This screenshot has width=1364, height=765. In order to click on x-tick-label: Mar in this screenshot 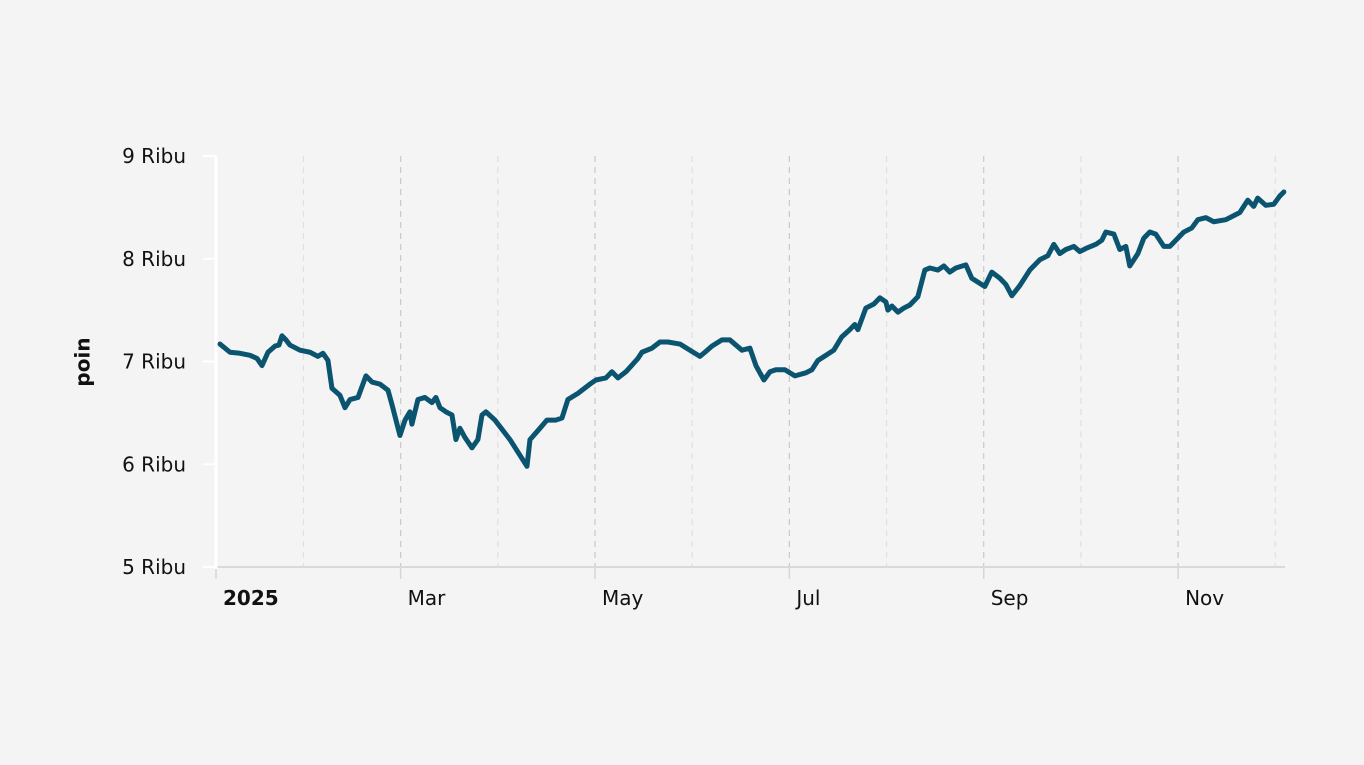, I will do `click(427, 598)`.